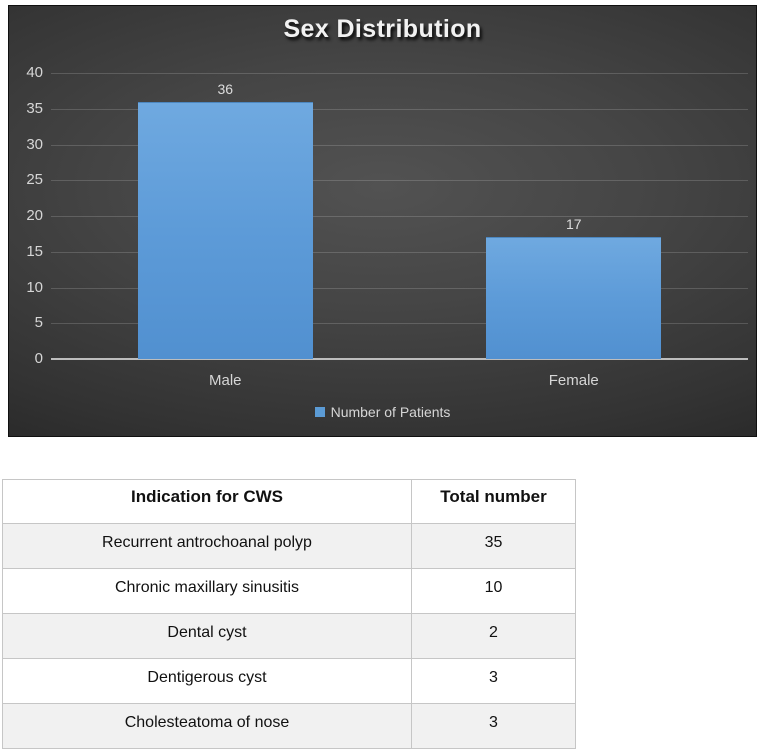 This screenshot has height=750, width=767. Describe the element at coordinates (207, 681) in the screenshot. I see `table-cell-indication: Dentigerous cyst` at that location.